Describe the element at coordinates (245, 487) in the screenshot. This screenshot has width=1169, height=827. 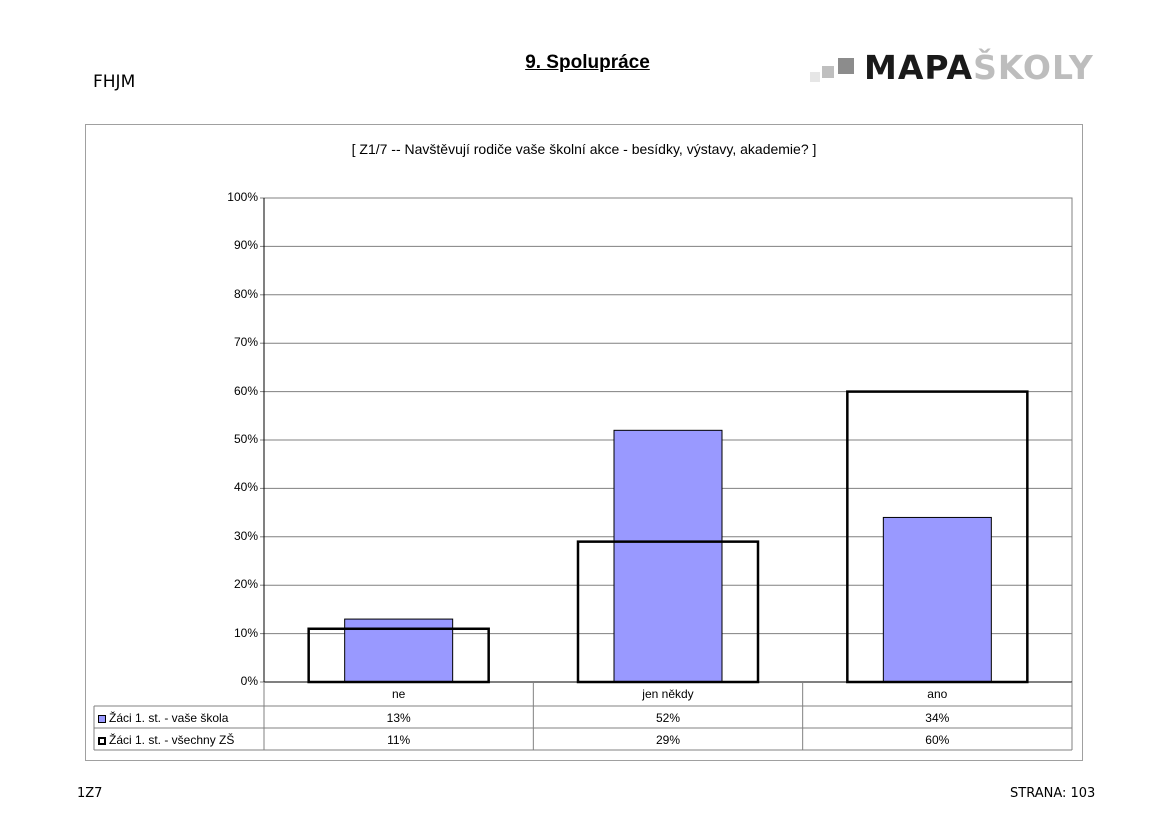
I see `y-tick-label: 40%` at that location.